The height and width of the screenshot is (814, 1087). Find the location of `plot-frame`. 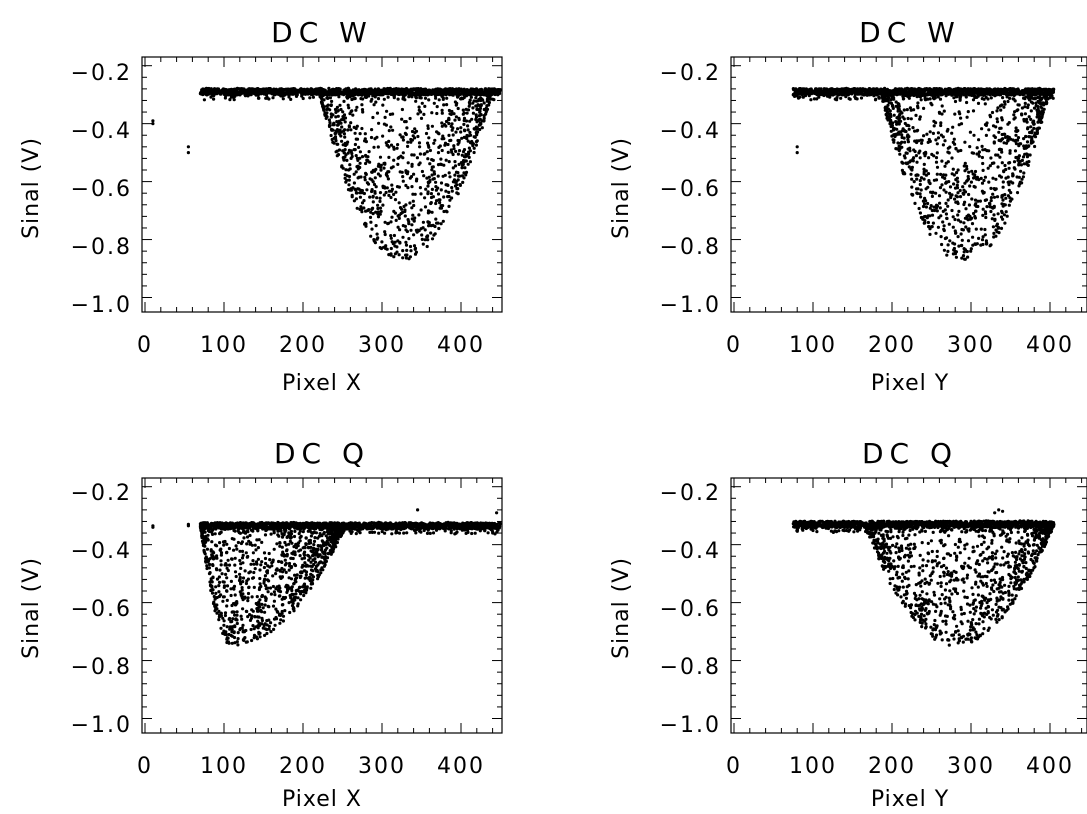

plot-frame is located at coordinates (322, 184).